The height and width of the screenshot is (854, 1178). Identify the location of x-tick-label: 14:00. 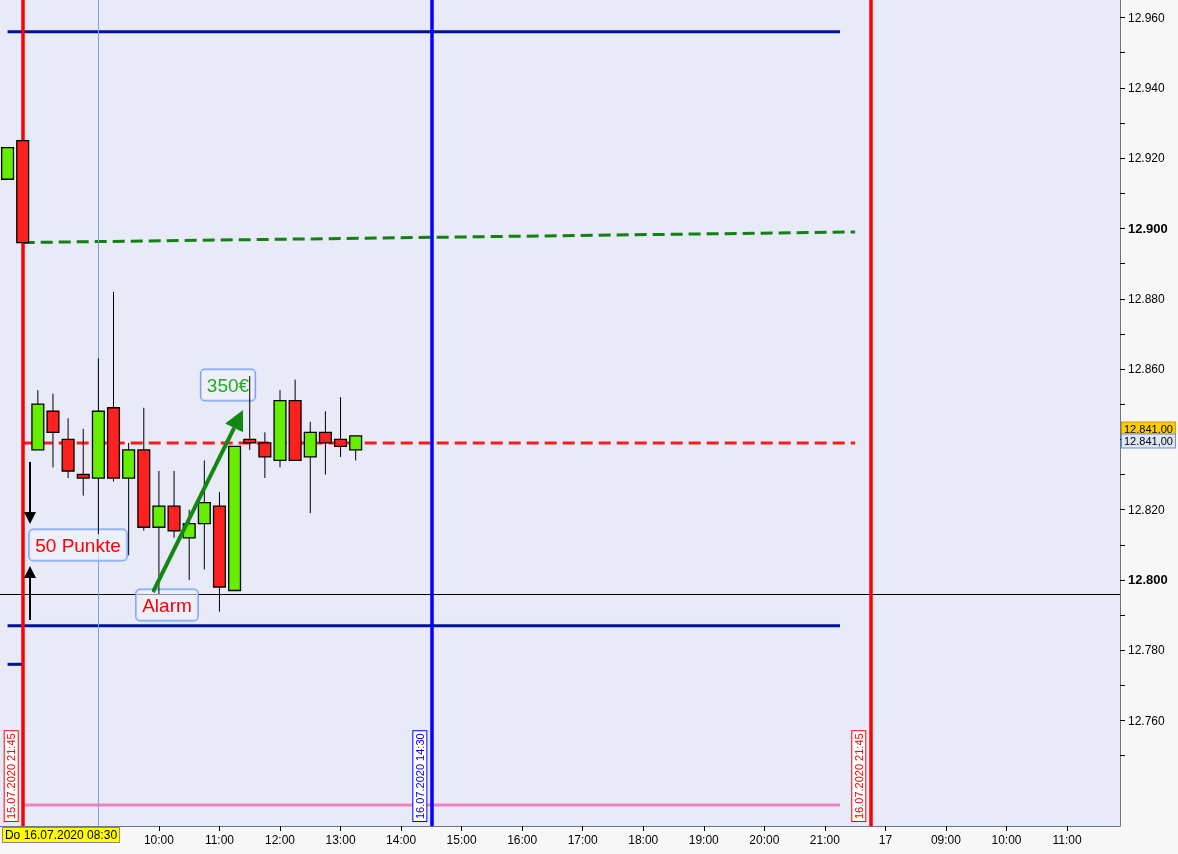
(401, 840).